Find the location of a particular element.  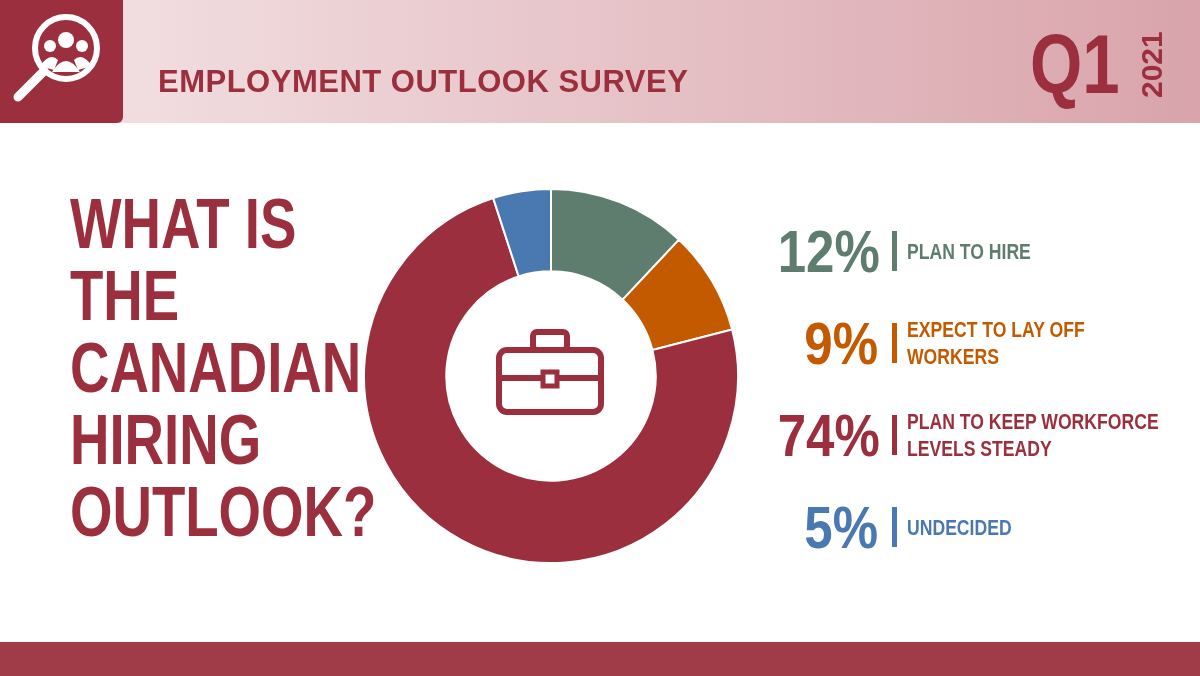

data-label: 5% is located at coordinates (840, 527).